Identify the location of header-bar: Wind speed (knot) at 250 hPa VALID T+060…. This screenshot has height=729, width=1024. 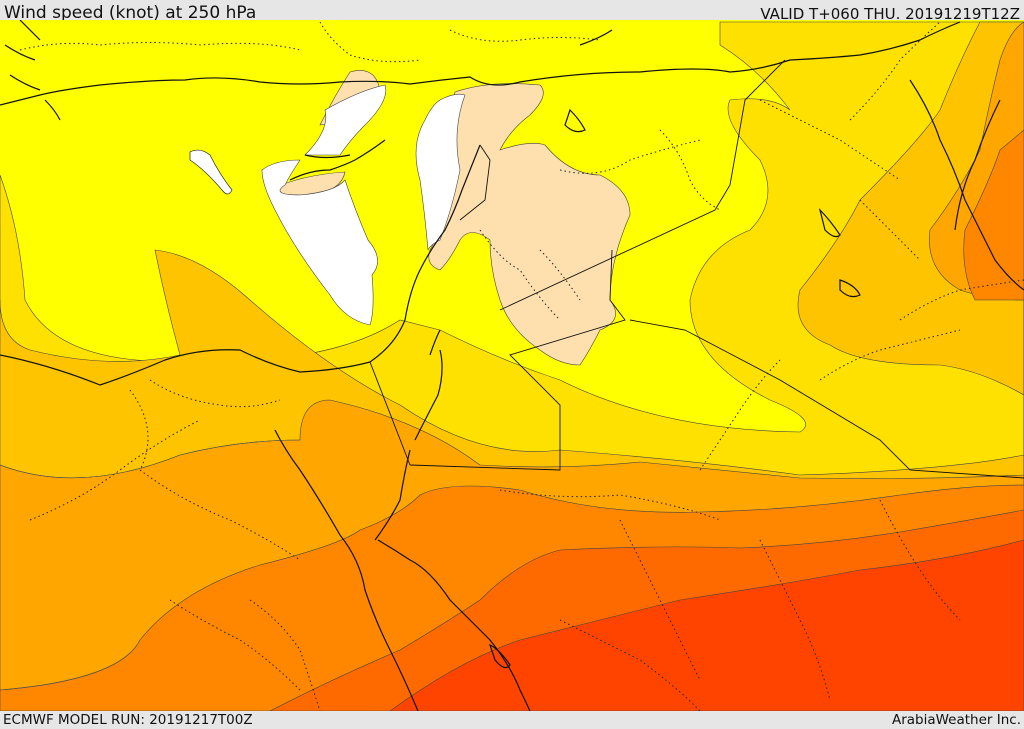
(512, 11).